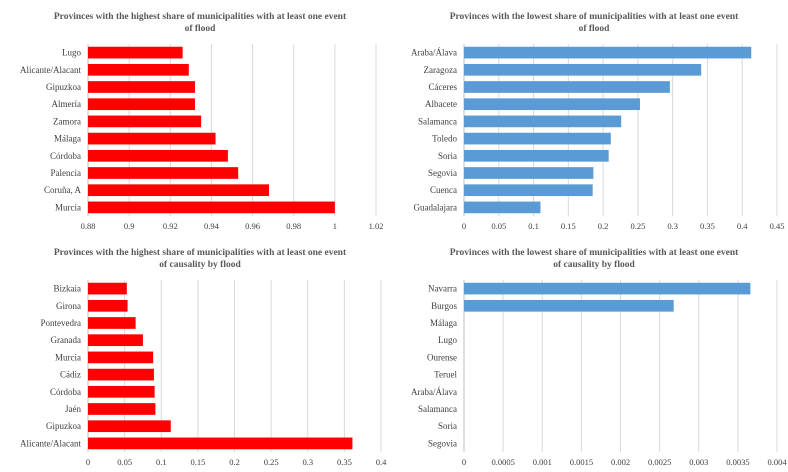  What do you see at coordinates (620, 462) in the screenshot?
I see `x-tick-label: 0.002` at bounding box center [620, 462].